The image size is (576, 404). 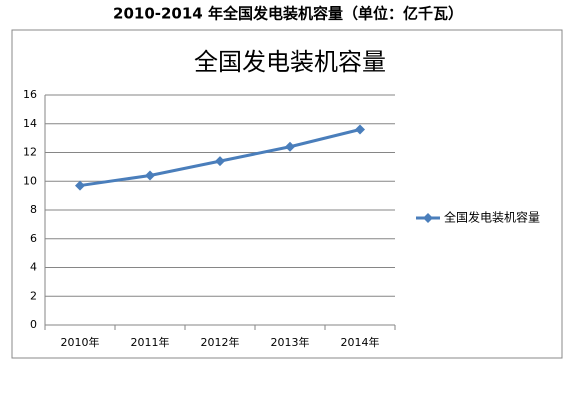 I want to click on y-tick-label: 0, so click(x=33, y=324).